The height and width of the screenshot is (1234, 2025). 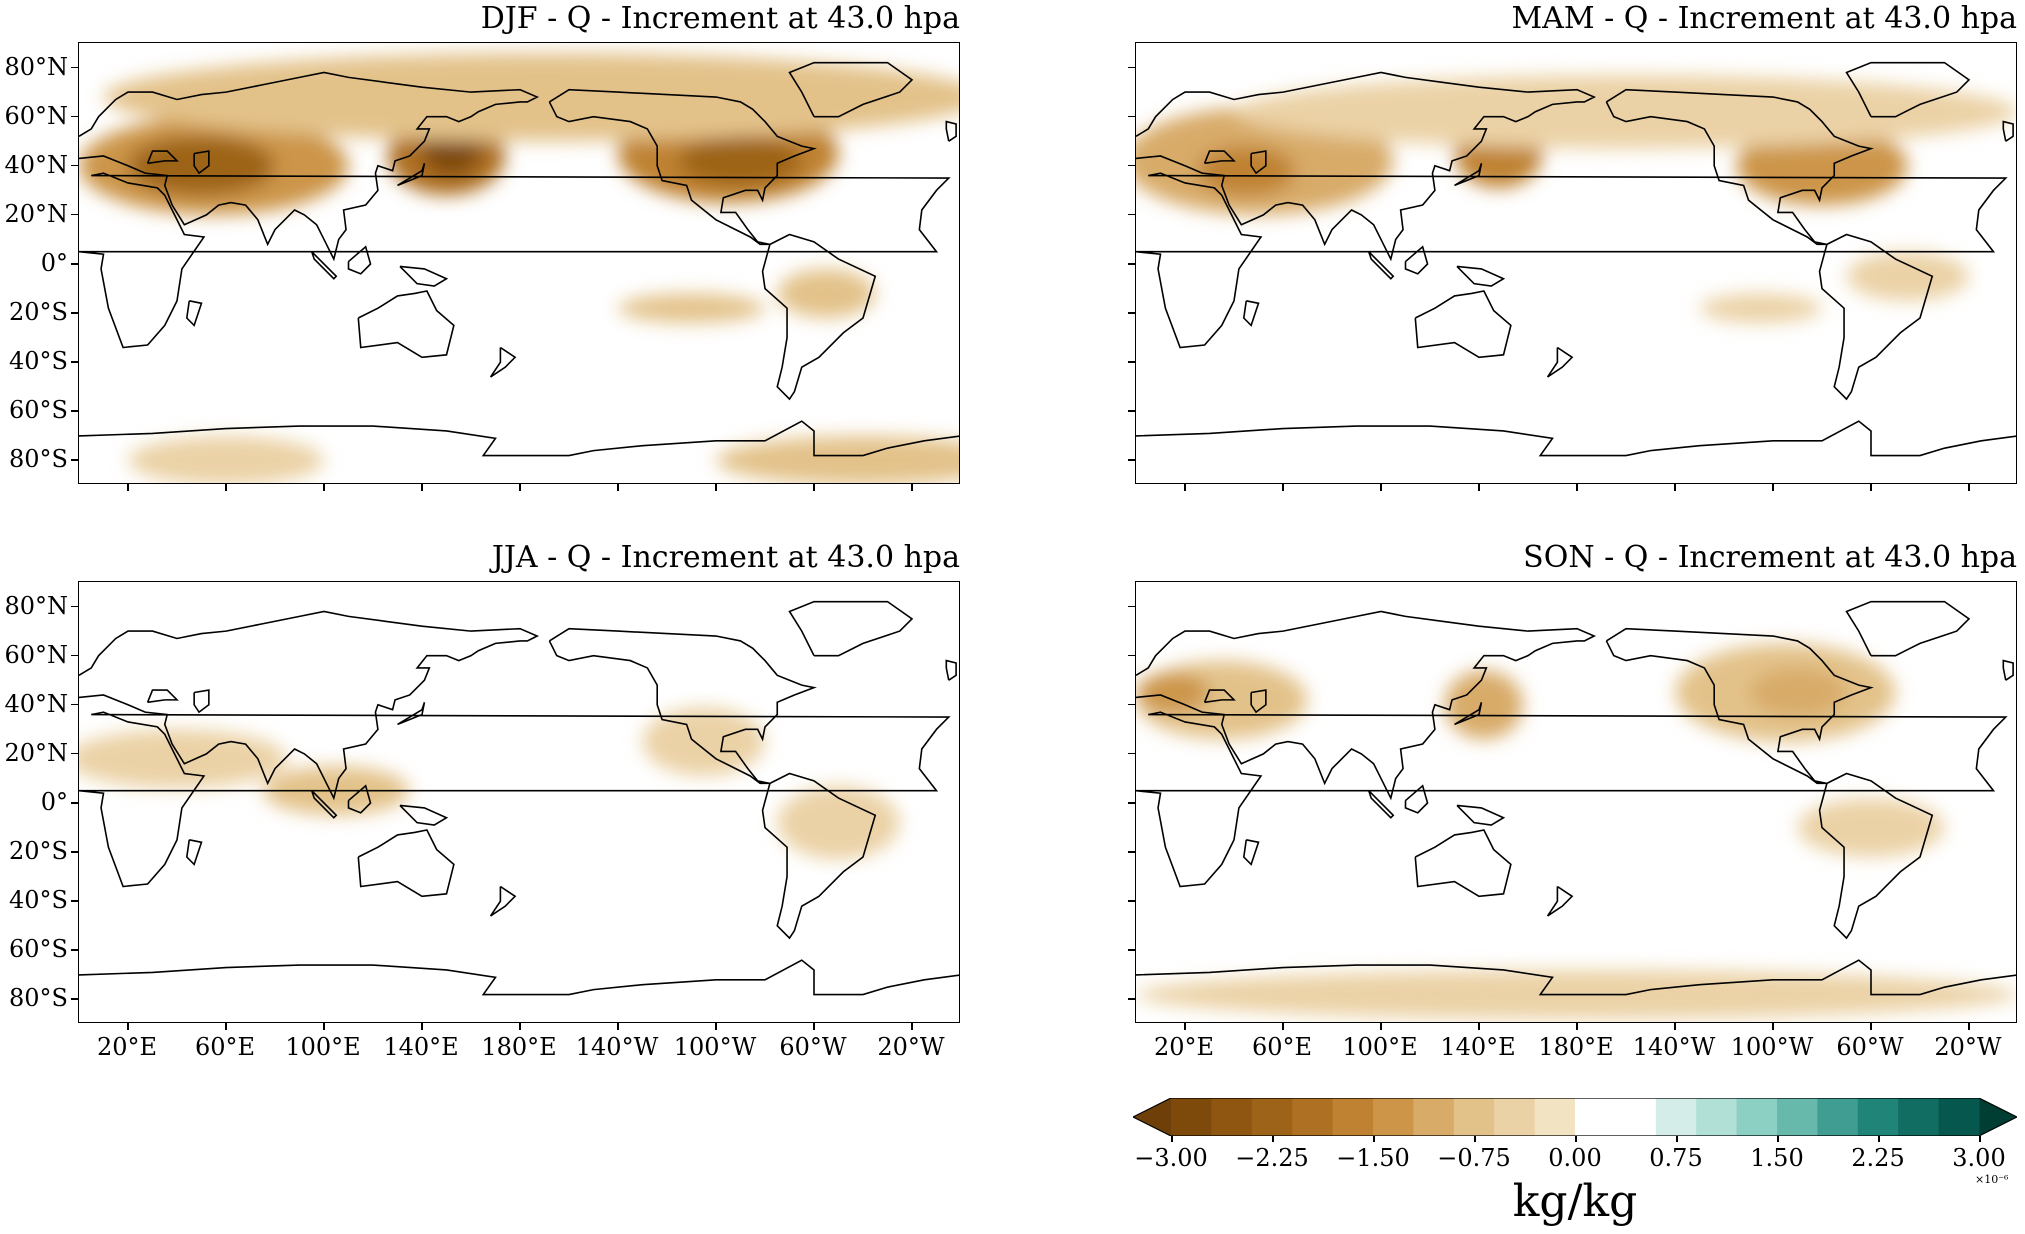 I want to click on lat-label: 40°S, so click(x=38, y=900).